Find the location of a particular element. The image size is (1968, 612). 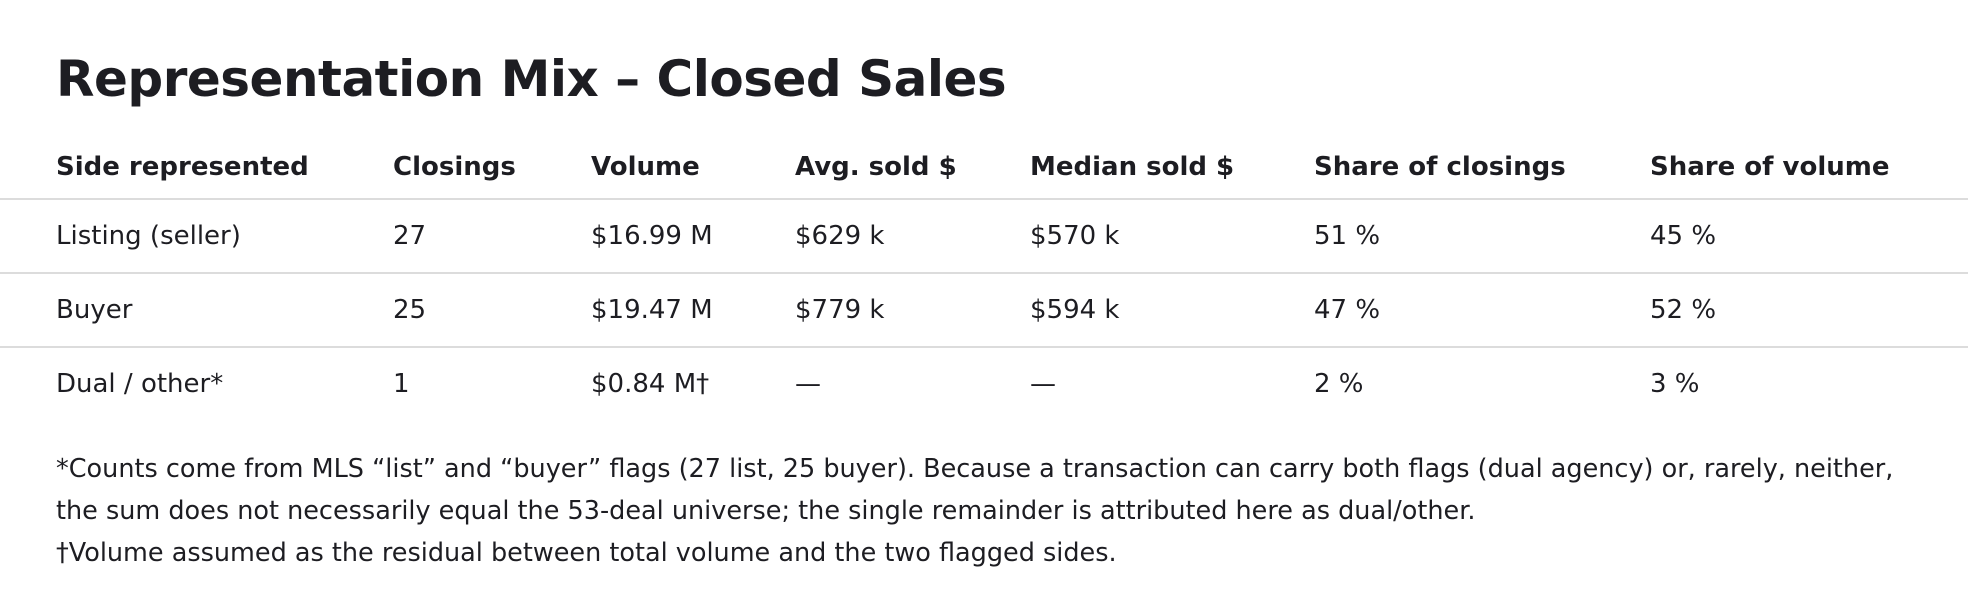

header-share-of-closings: Share of closings is located at coordinates (1440, 167).